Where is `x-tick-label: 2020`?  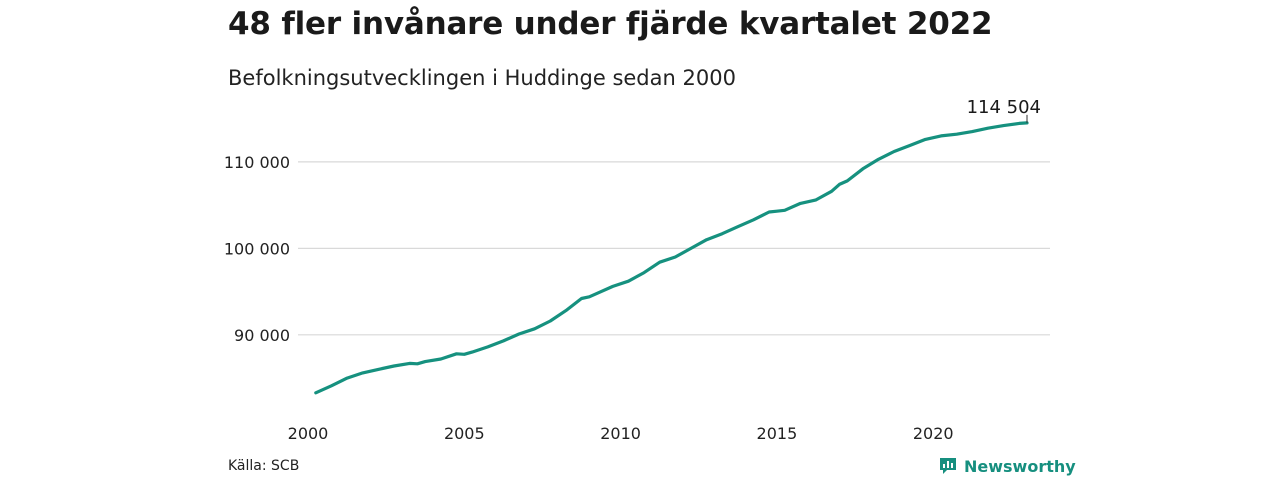 x-tick-label: 2020 is located at coordinates (933, 433).